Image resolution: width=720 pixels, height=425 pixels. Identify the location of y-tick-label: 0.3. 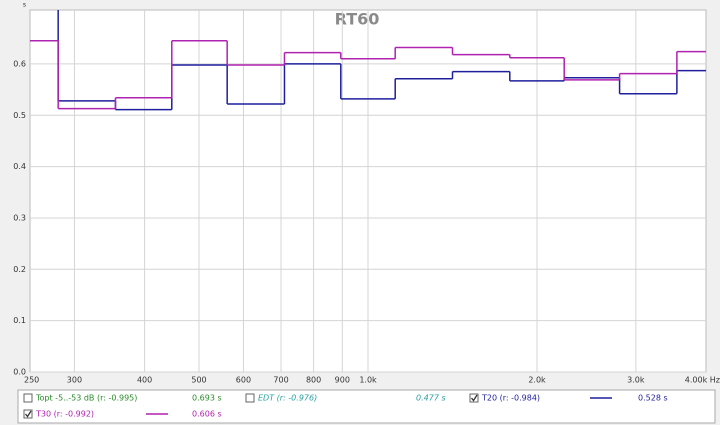
(19, 217).